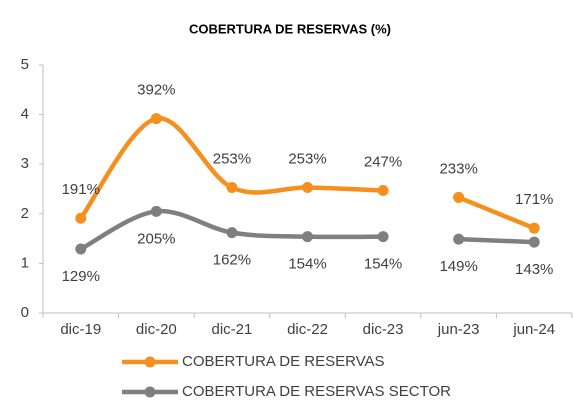 The width and height of the screenshot is (574, 401). What do you see at coordinates (80, 329) in the screenshot?
I see `x-tick-label: dic-19` at bounding box center [80, 329].